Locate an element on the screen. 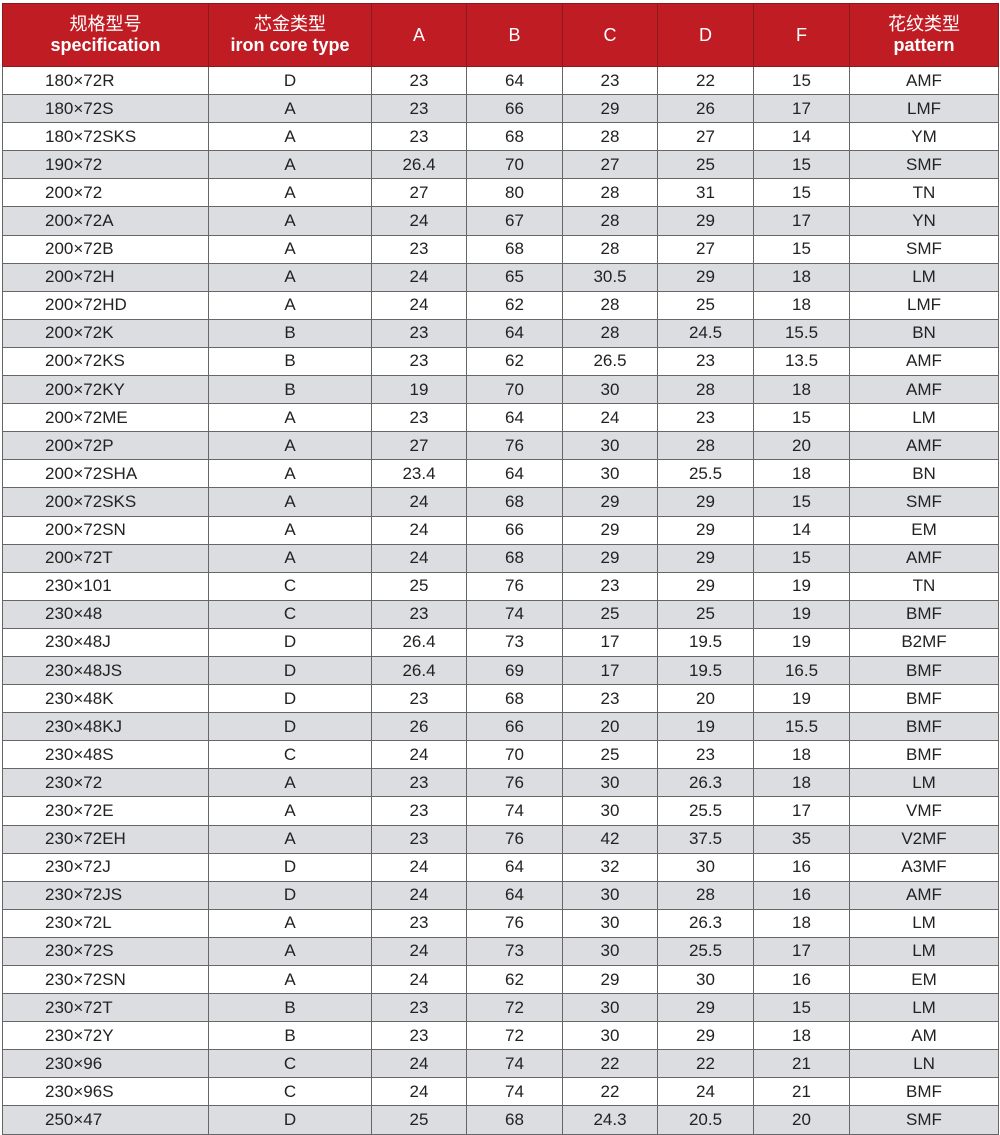 The height and width of the screenshot is (1135, 1000). header-core-en: iron core type is located at coordinates (290, 45).